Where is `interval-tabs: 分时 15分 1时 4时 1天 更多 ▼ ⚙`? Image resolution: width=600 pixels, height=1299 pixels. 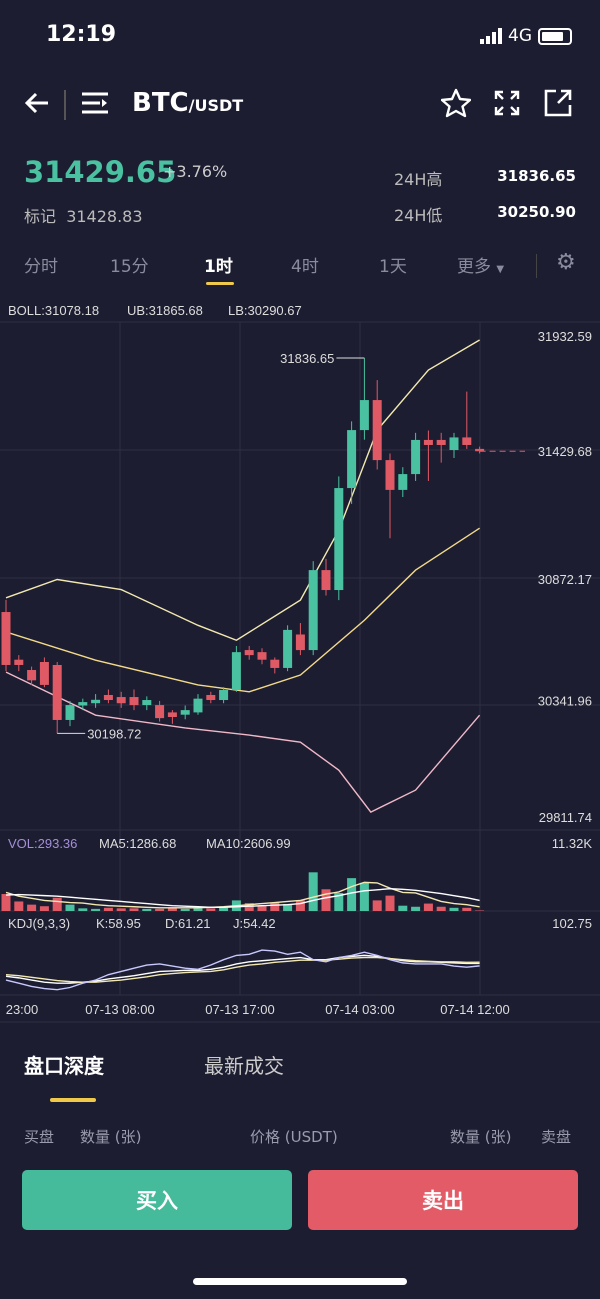 interval-tabs: 分时 15分 1时 4时 1天 更多 ▼ ⚙ is located at coordinates (300, 269).